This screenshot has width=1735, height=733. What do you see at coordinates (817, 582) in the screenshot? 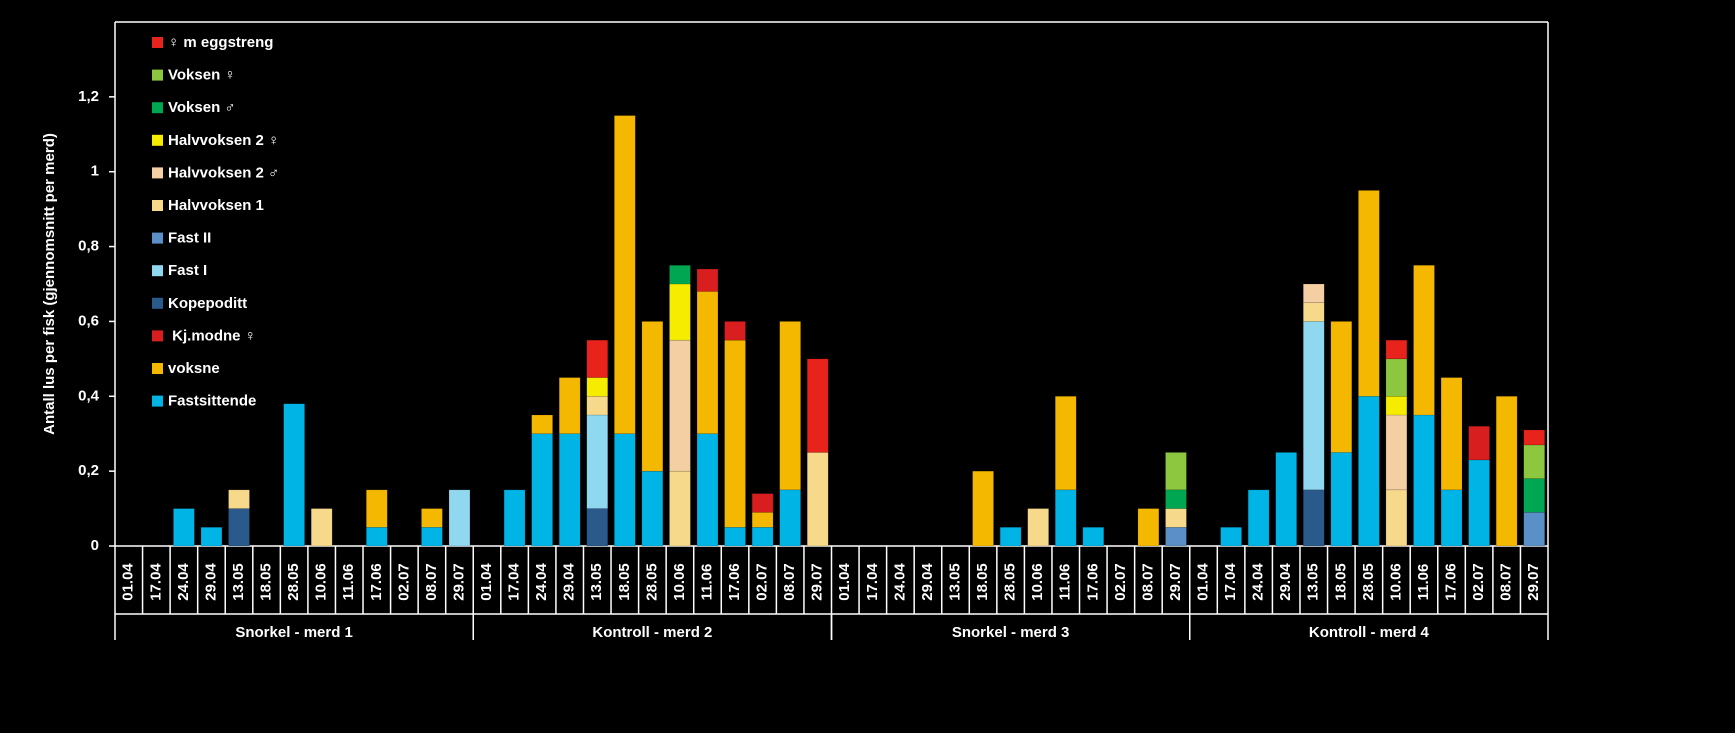
I see `x-tick-label: 29.07` at bounding box center [817, 582].